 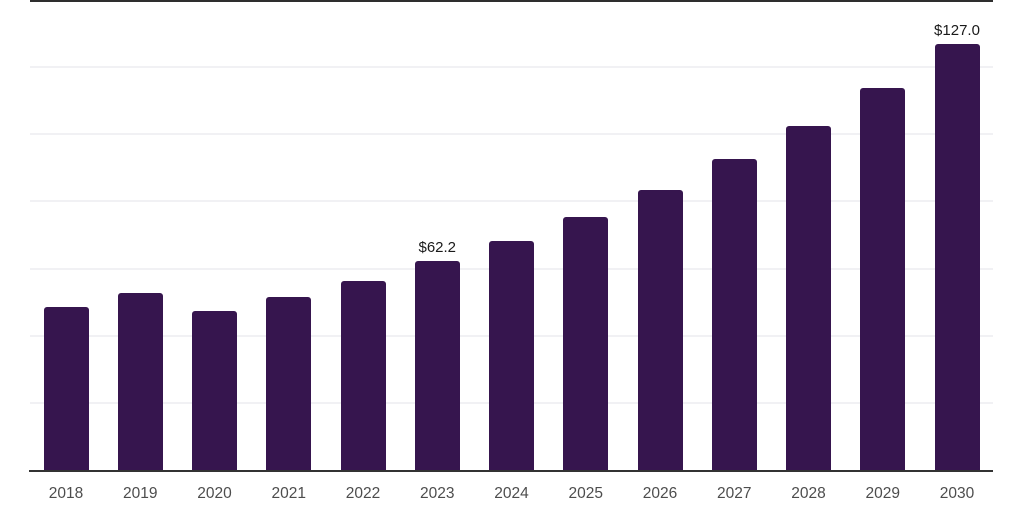 I want to click on plot-top-border, so click(x=511, y=1).